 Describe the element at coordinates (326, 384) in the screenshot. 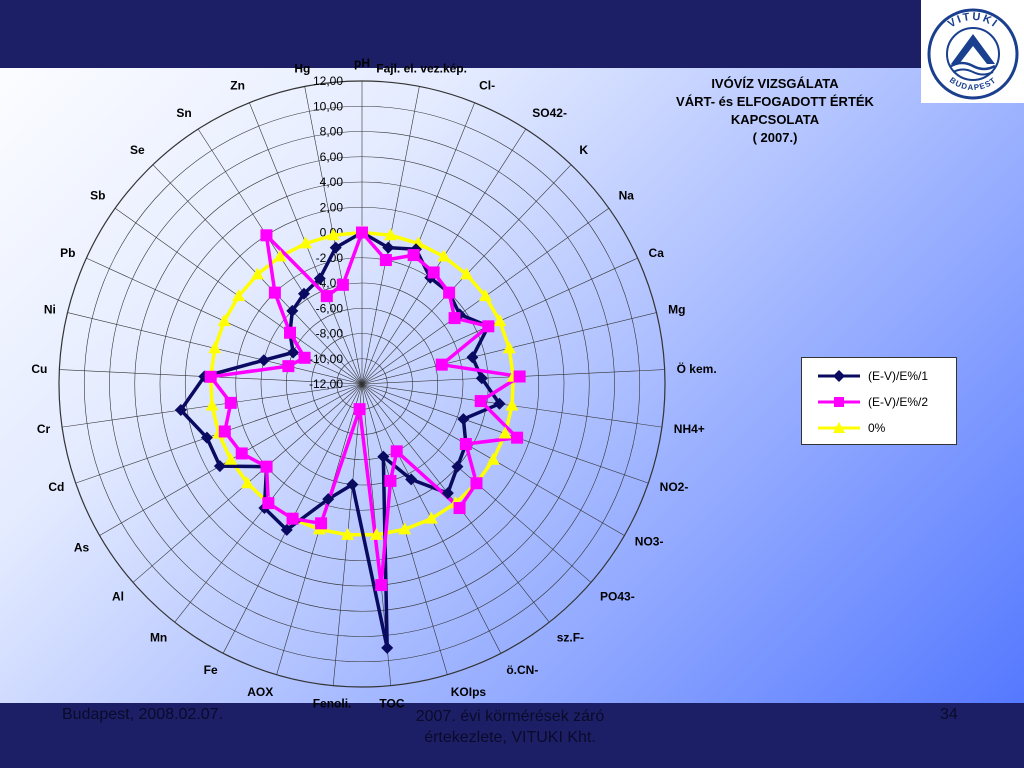

I see `radial-tick-label: -12,00` at that location.